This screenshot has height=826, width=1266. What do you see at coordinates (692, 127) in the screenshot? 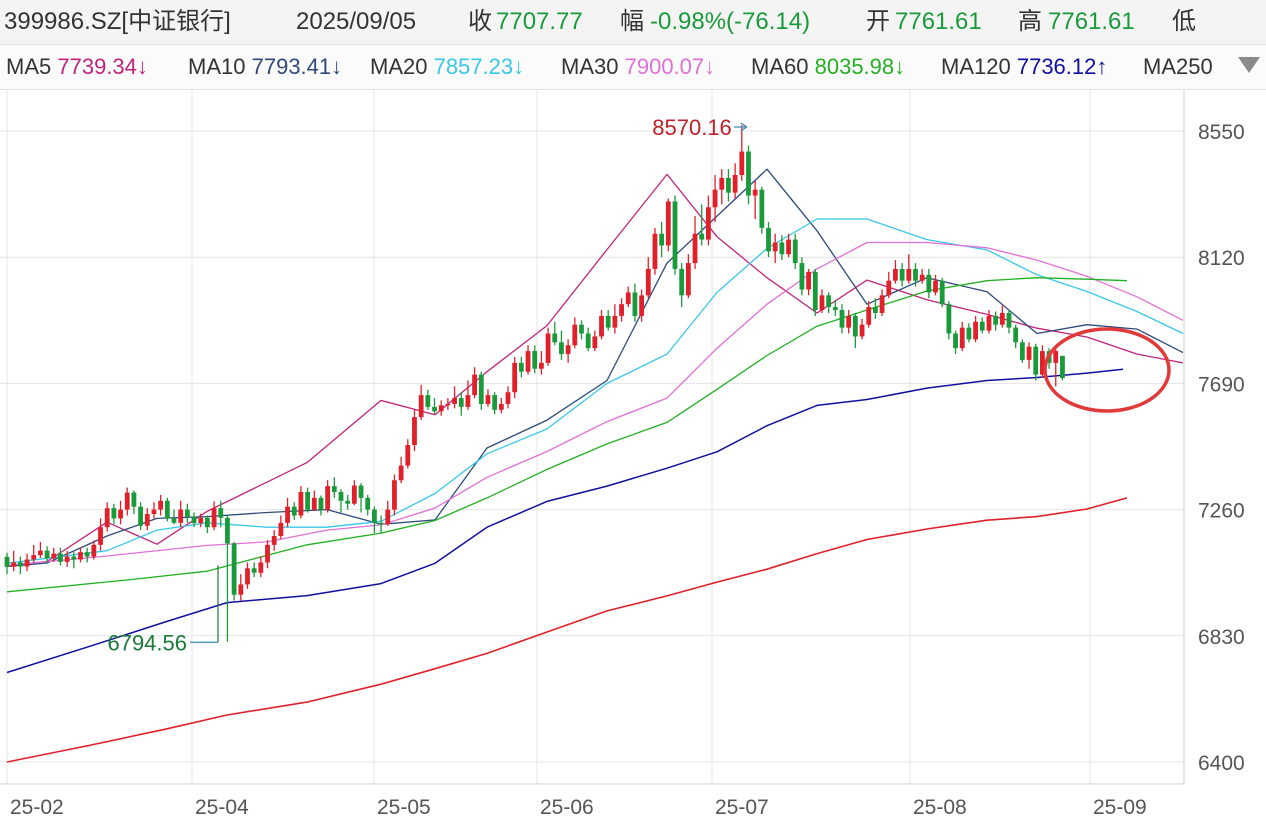
I see `max-value-label: 8570.16` at bounding box center [692, 127].